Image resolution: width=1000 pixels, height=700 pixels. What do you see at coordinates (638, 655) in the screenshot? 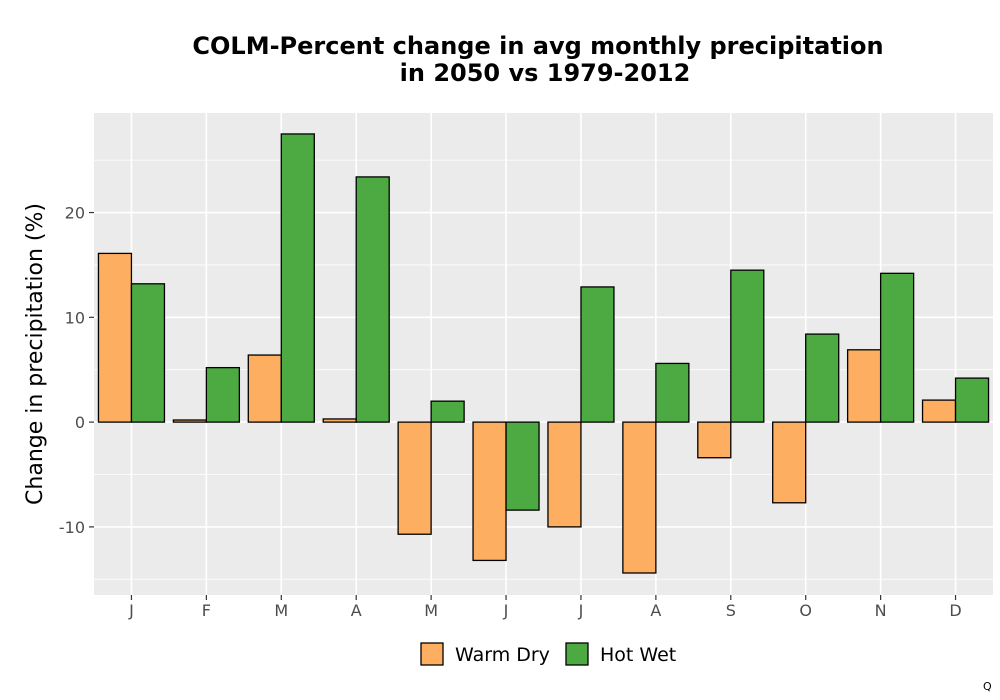
I see `legend-label-hot-wet: Hot Wet` at bounding box center [638, 655].